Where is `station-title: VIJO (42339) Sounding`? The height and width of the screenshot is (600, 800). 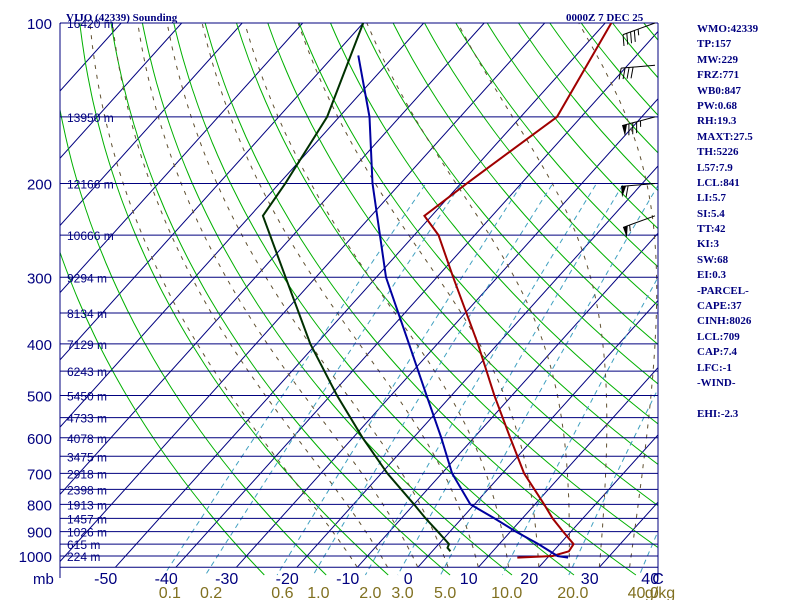
station-title: VIJO (42339) Sounding is located at coordinates (122, 18).